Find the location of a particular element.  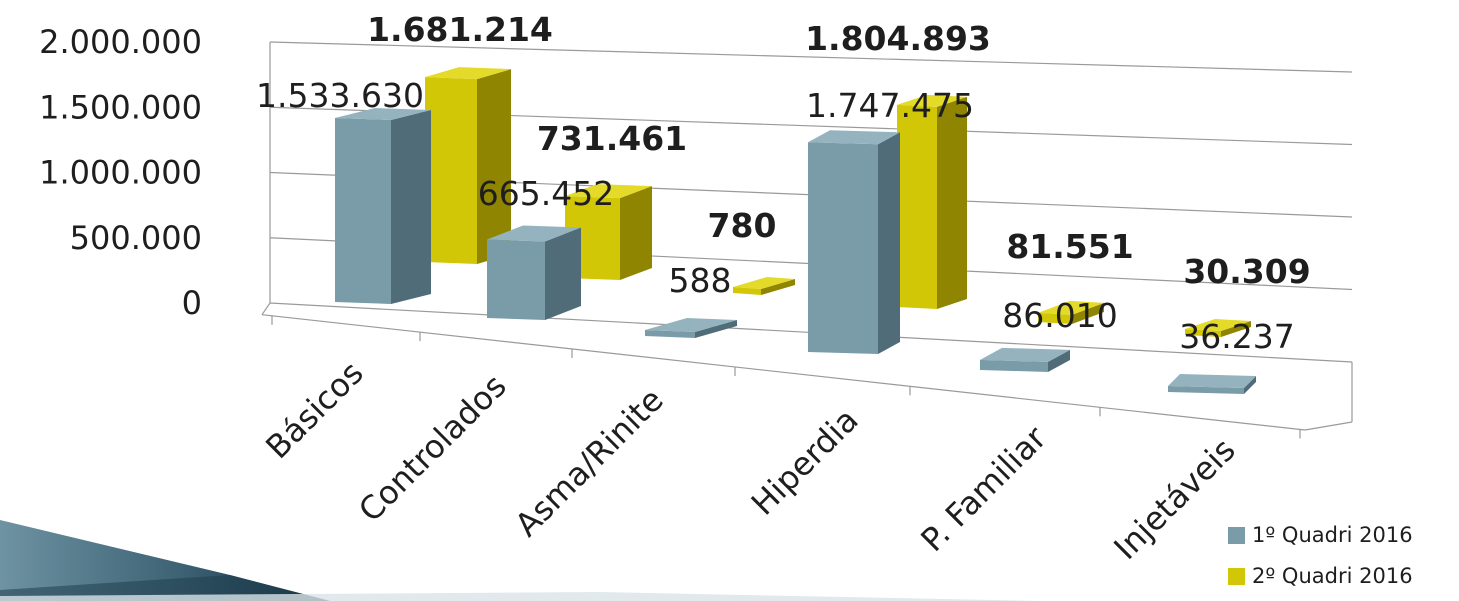

y-tick-label: 1.500.000 is located at coordinates (120, 107).